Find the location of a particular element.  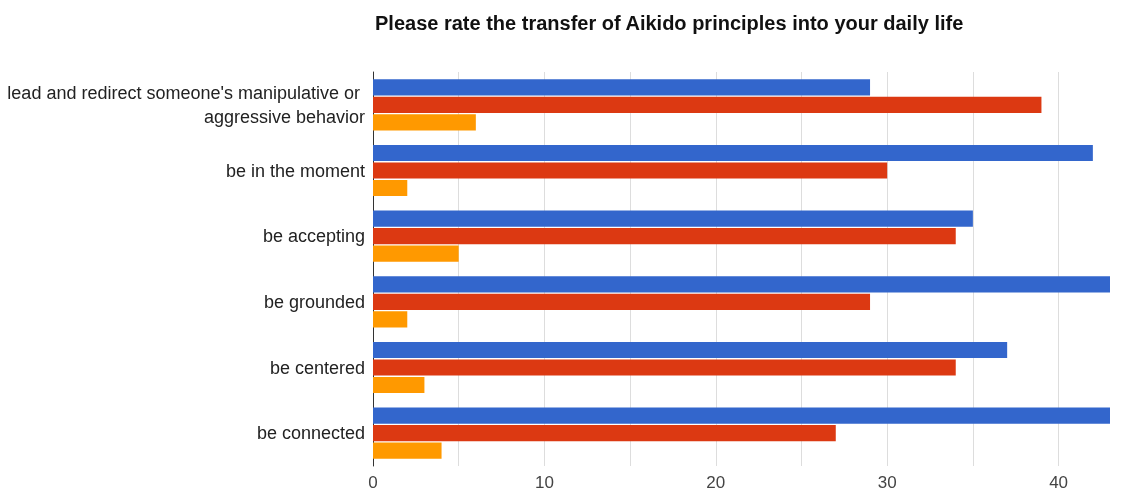

y-tick-label: lead and redirect someone's manipulative or aggressive behavior is located at coordinates (186, 104).